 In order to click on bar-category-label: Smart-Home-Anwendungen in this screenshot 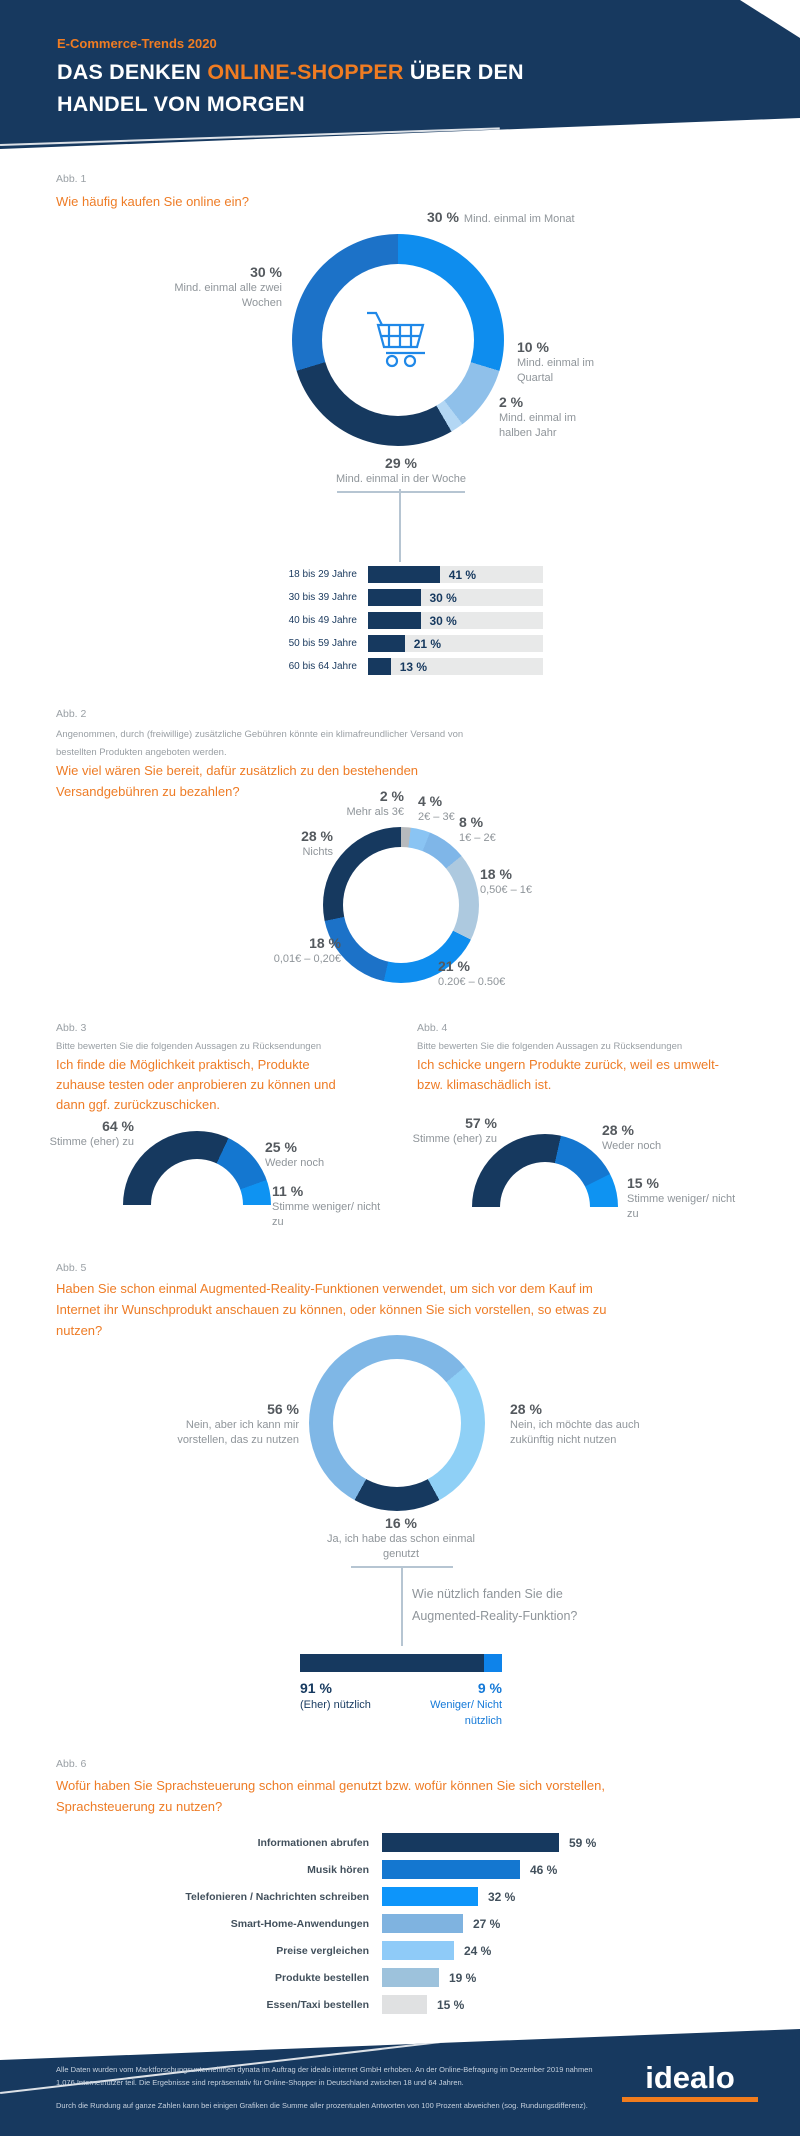, I will do `click(299, 1923)`.